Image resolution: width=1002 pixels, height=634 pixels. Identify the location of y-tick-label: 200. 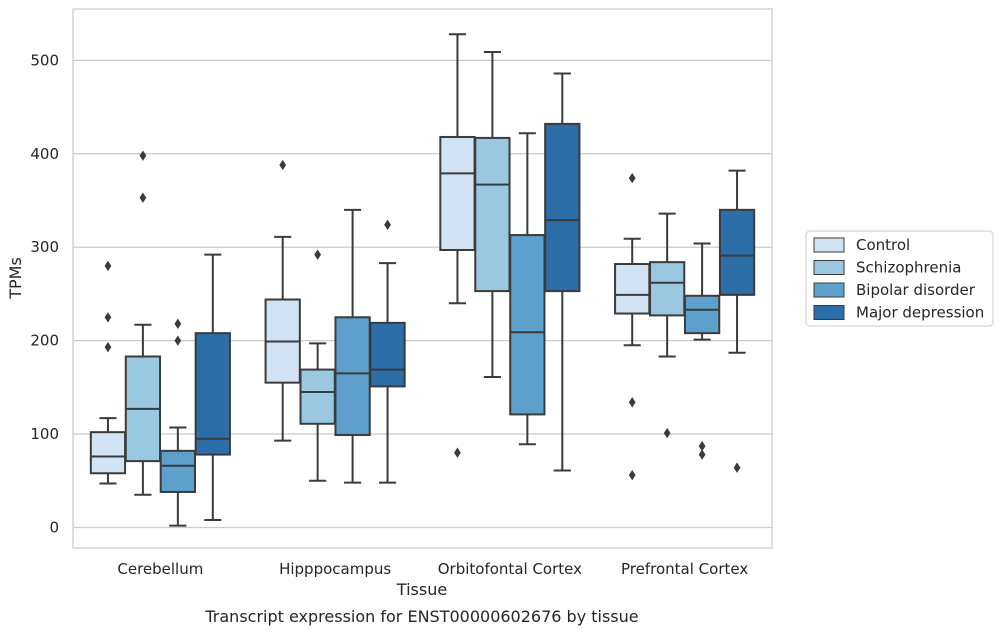
(44, 341).